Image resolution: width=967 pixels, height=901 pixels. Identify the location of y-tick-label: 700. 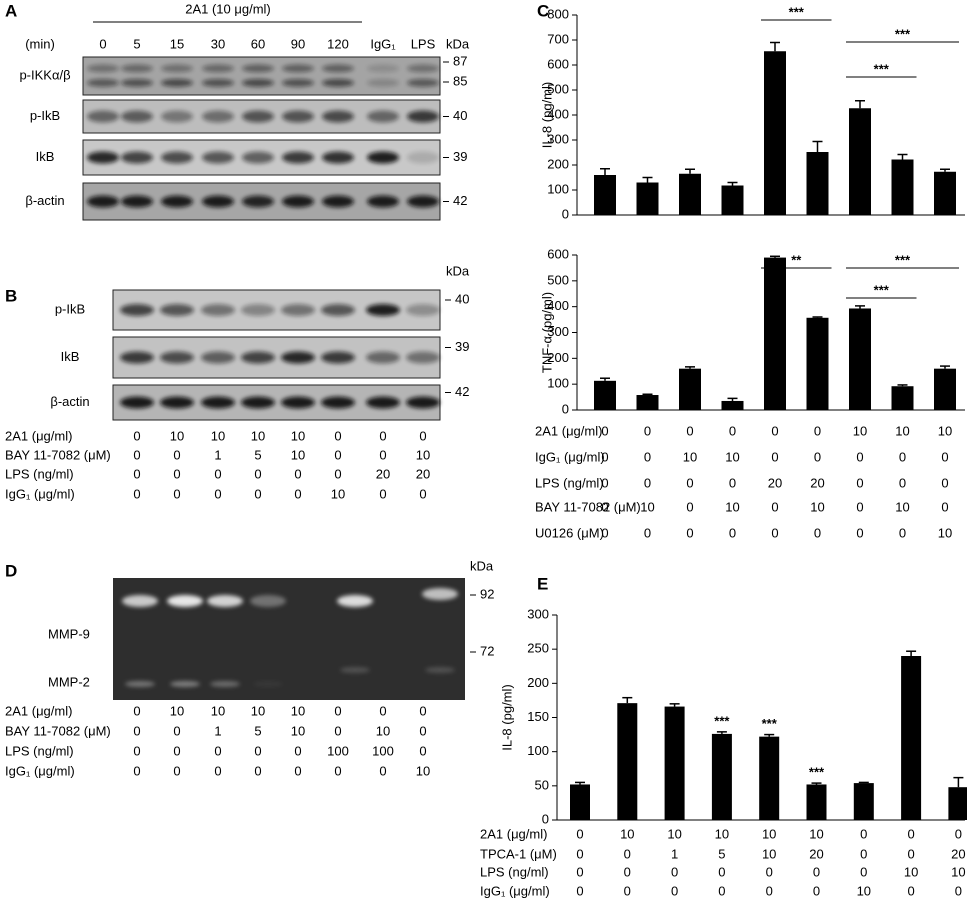
(558, 38).